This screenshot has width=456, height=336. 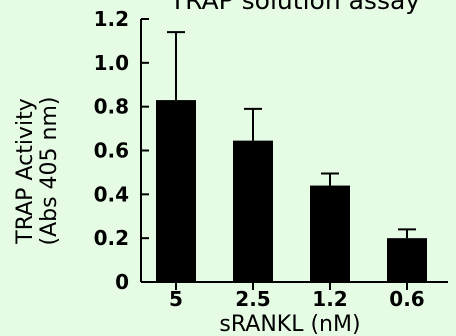 What do you see at coordinates (111, 107) in the screenshot?
I see `y-tick-label: 0.8` at bounding box center [111, 107].